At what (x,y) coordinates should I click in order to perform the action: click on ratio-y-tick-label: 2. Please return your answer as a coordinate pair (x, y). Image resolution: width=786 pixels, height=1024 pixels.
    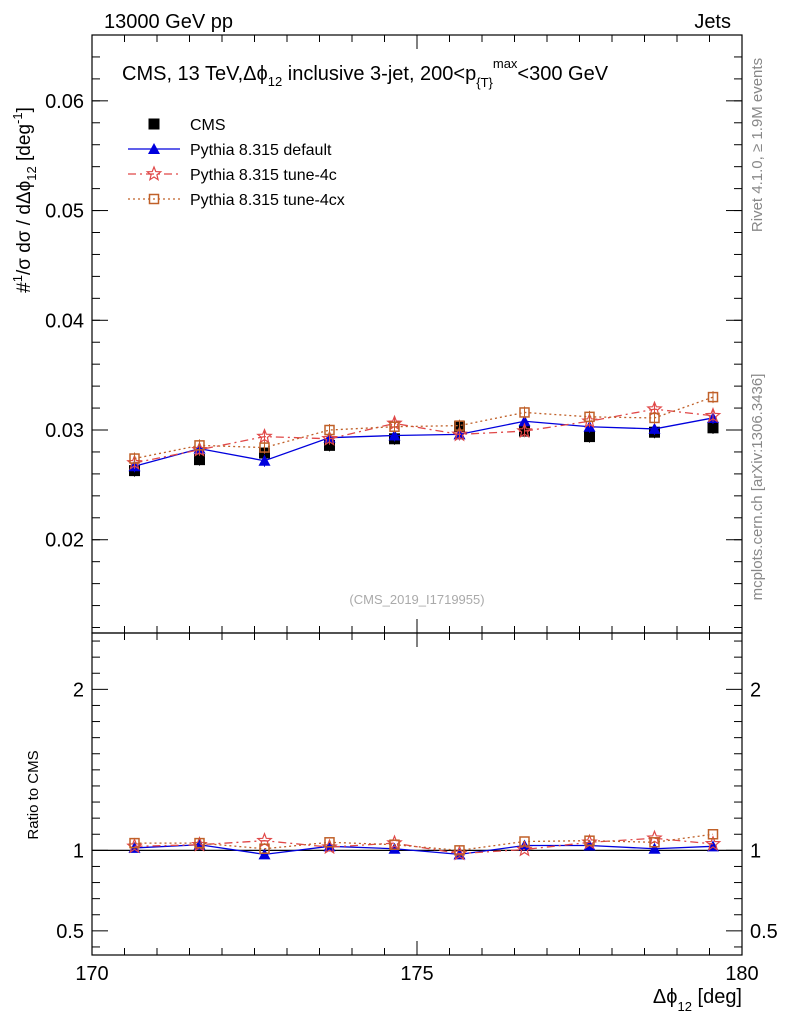
    Looking at the image, I should click on (78, 690).